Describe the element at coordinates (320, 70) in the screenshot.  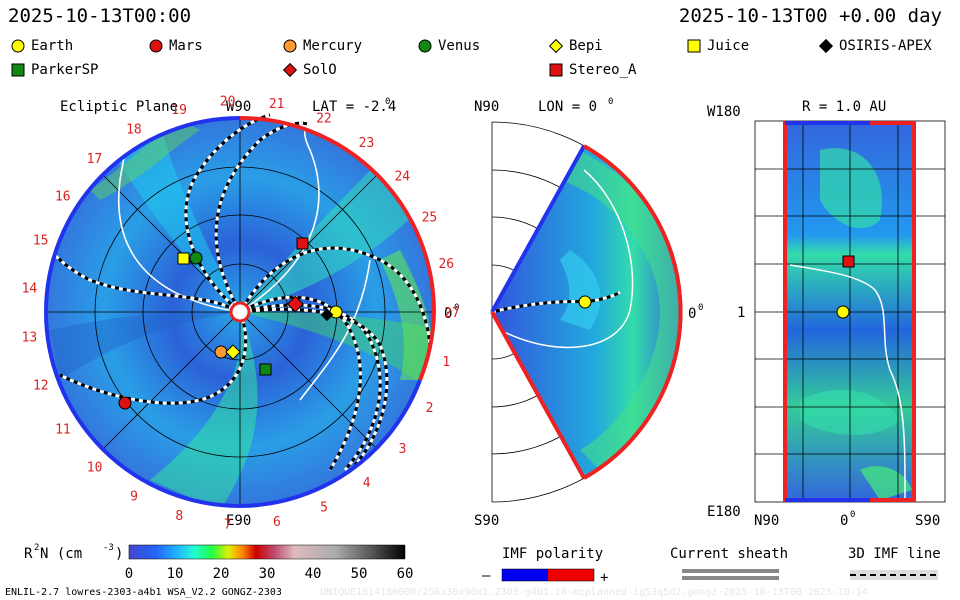
I see `legend-label: SolO` at that location.